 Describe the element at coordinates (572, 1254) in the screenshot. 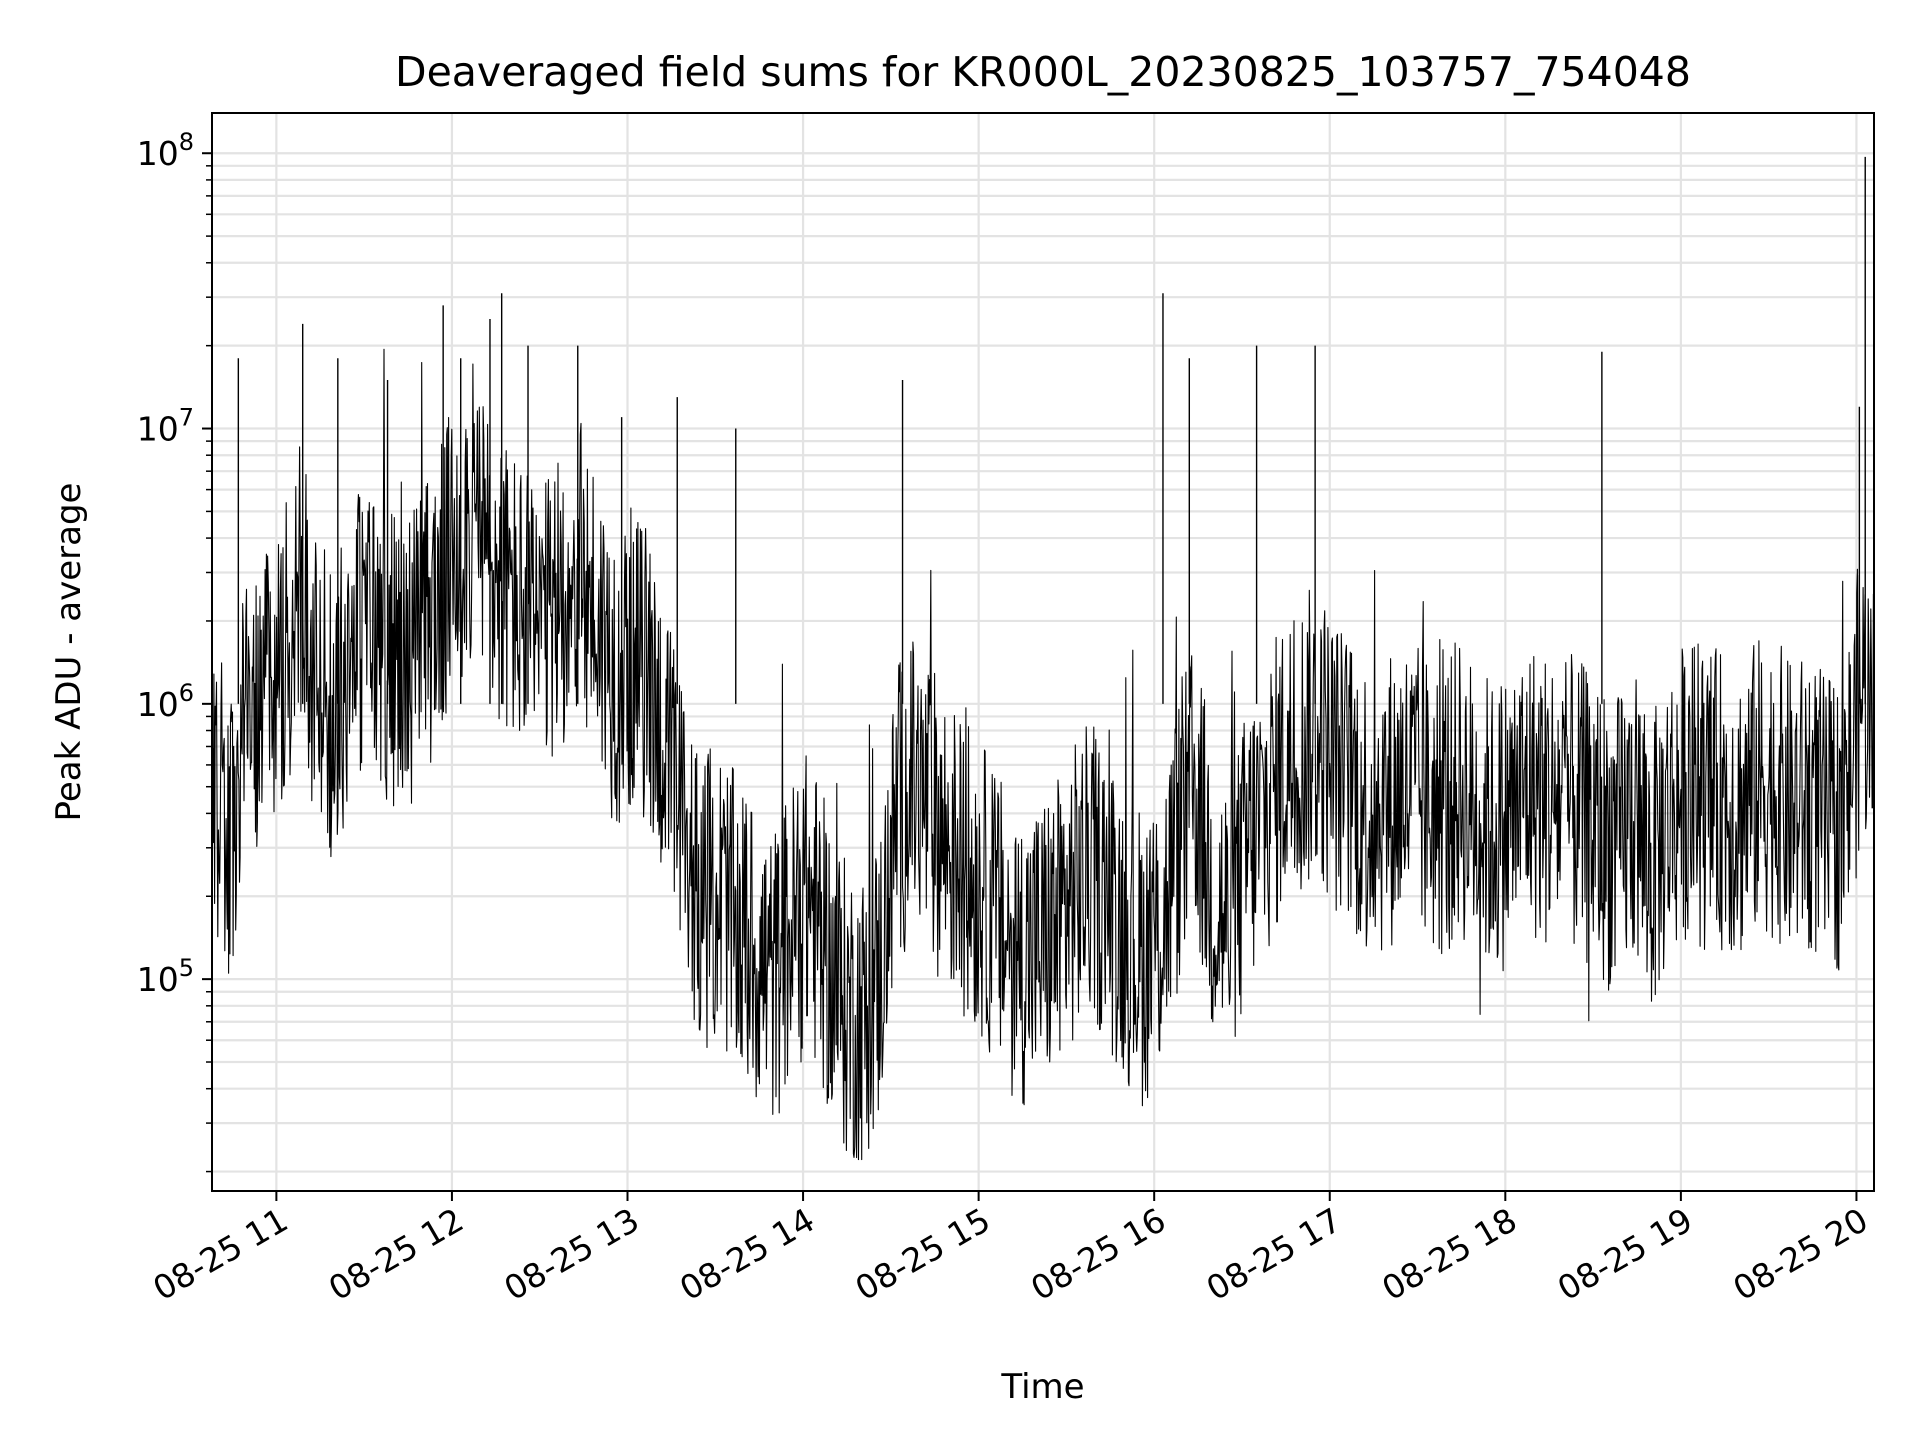

I see `x-tick-label: 08-25 13` at that location.